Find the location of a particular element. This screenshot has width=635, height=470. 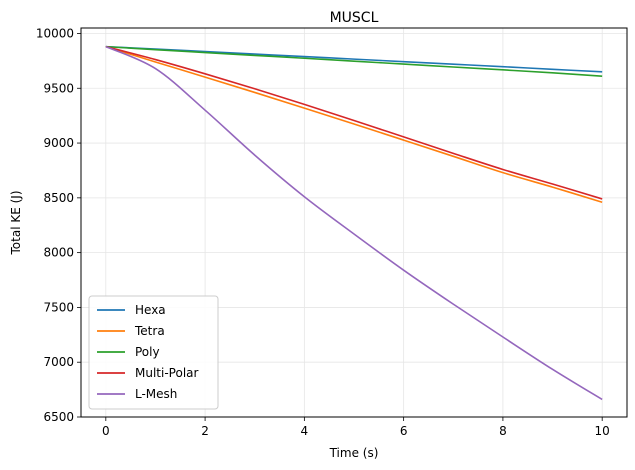

y-tick-label: 9500 is located at coordinates (58, 88).